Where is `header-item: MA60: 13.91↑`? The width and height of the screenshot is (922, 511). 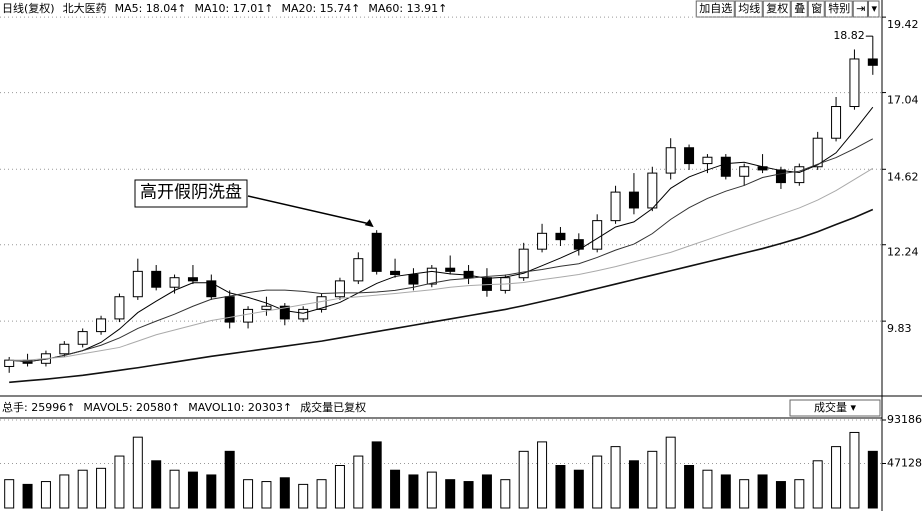
header-item: MA60: 13.91↑ is located at coordinates (407, 8).